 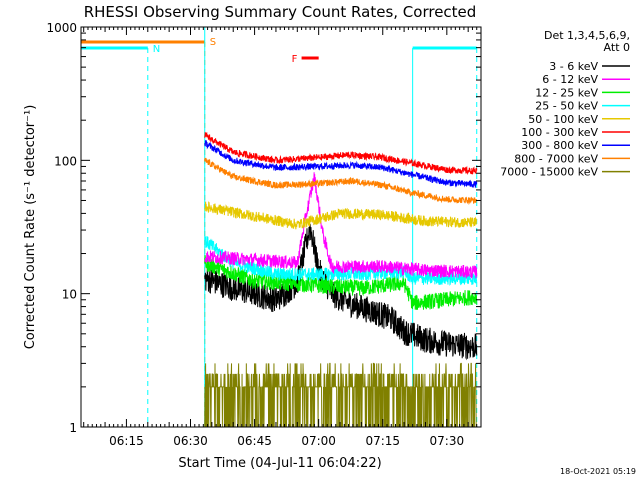 What do you see at coordinates (341, 153) in the screenshot?
I see `series-line-100-300-kev` at bounding box center [341, 153].